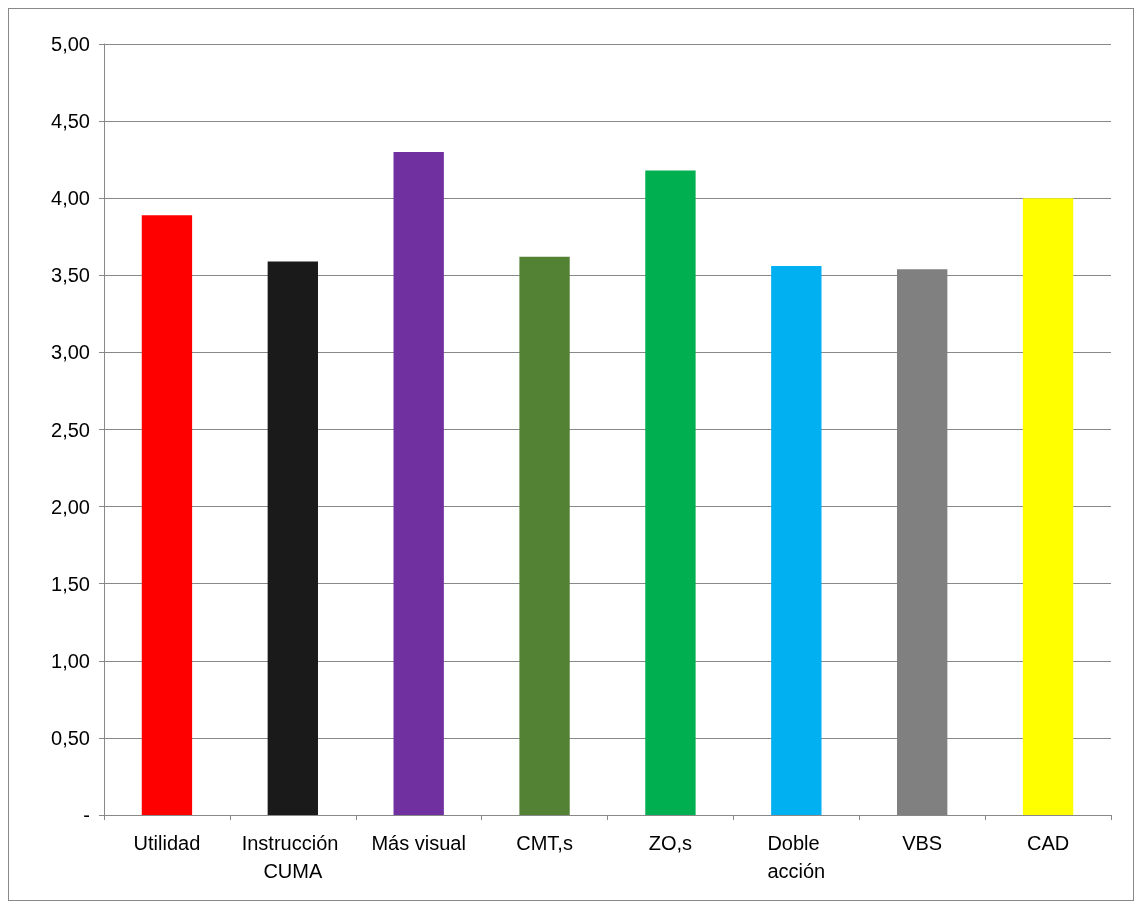  I want to click on y-tick-label: 0,50, so click(70, 737).